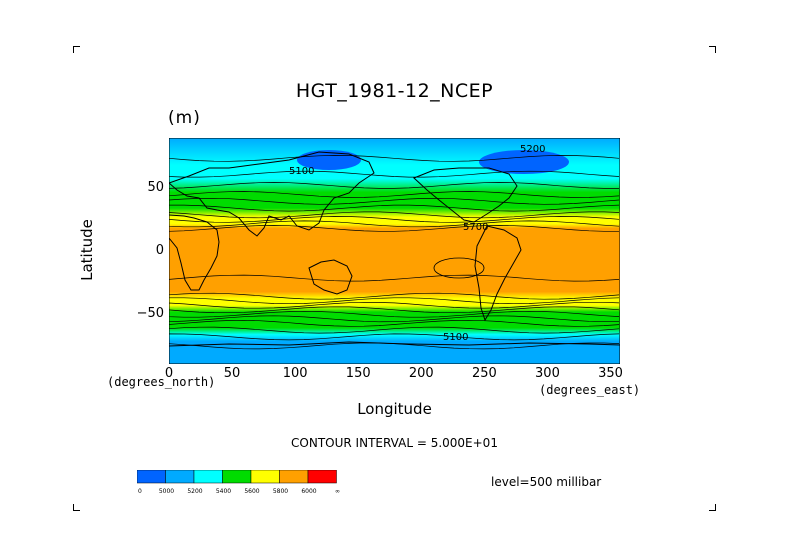  What do you see at coordinates (280, 491) in the screenshot?
I see `colorbar-label: 5800` at bounding box center [280, 491].